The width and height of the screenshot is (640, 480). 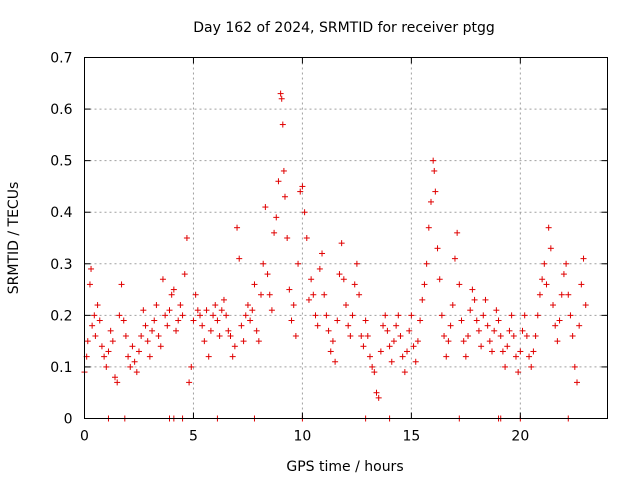 I want to click on x-axis-label: GPS time / hours, so click(x=344, y=467).